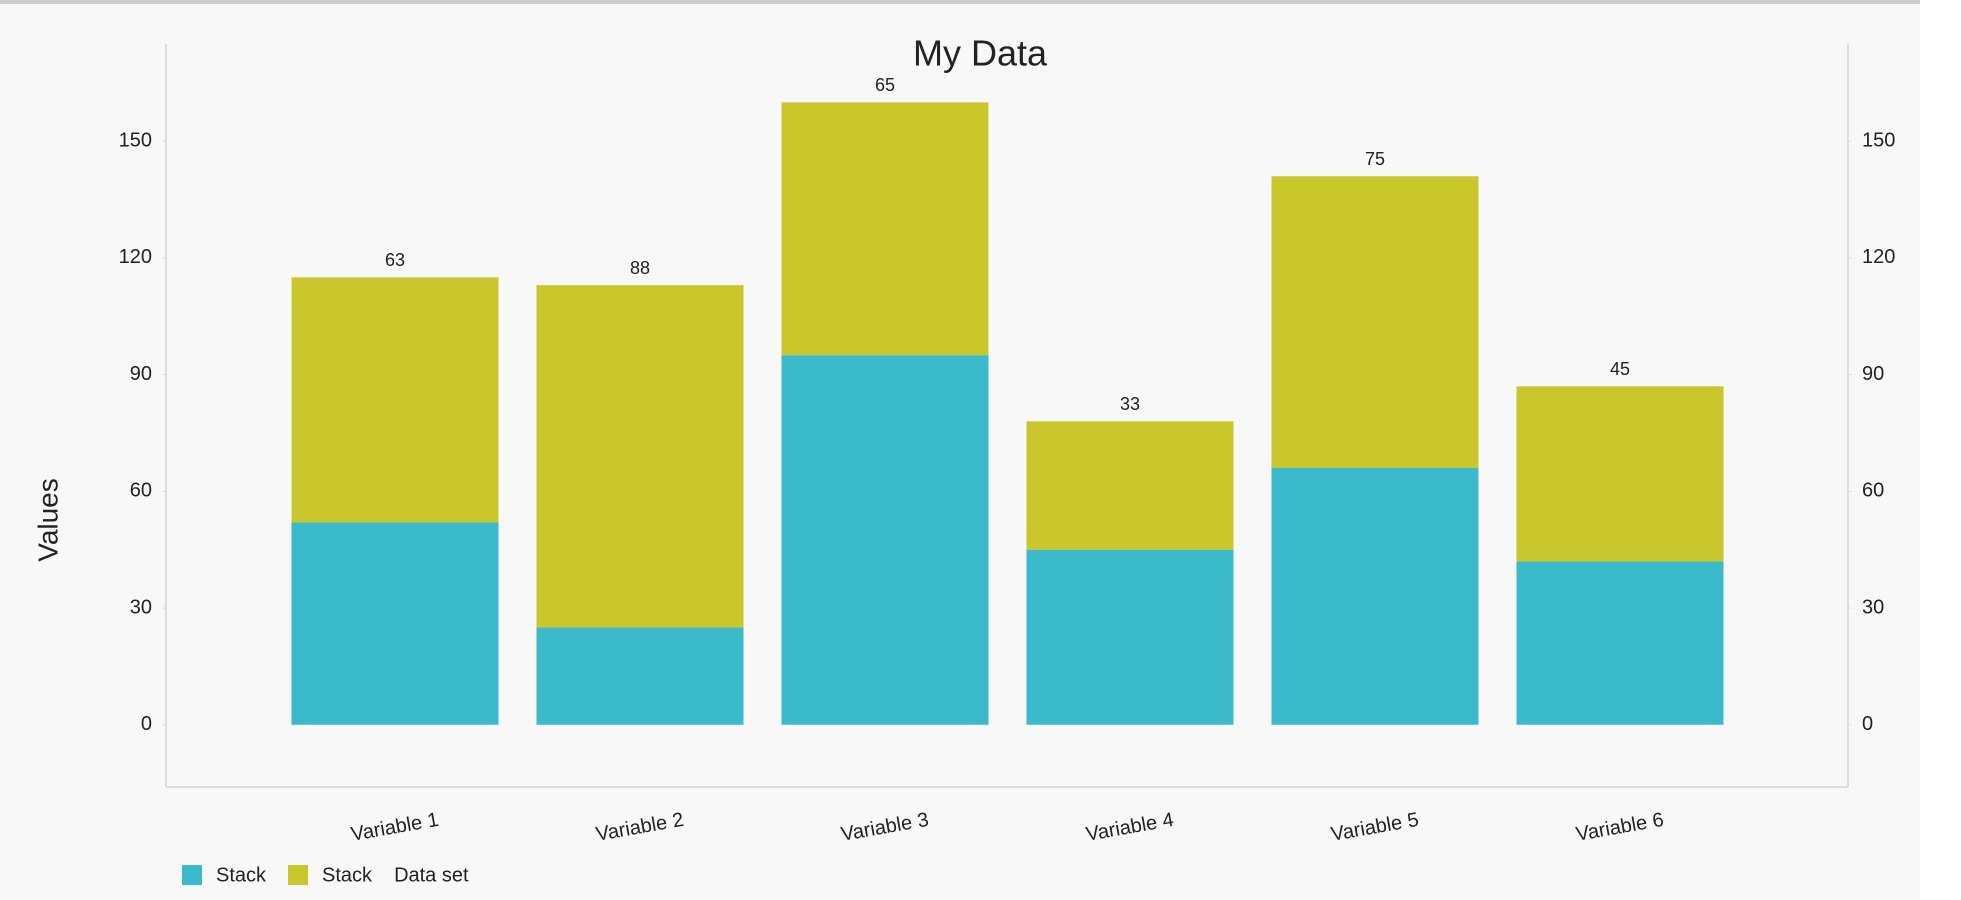 This screenshot has height=900, width=1961. Describe the element at coordinates (135, 257) in the screenshot. I see `y-tick-label: 120` at that location.